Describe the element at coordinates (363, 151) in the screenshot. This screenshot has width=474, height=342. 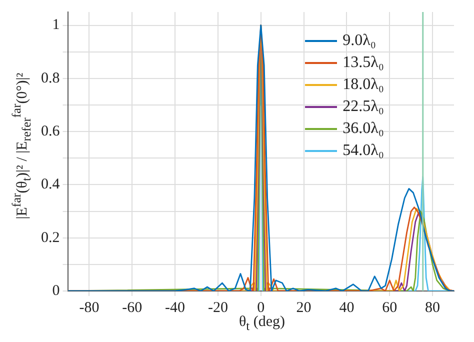
I see `legend-label: 54.0λ₀` at that location.